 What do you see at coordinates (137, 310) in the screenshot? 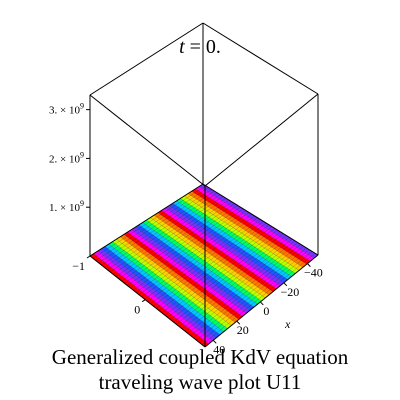
I see `y-tick-label: 0` at bounding box center [137, 310].